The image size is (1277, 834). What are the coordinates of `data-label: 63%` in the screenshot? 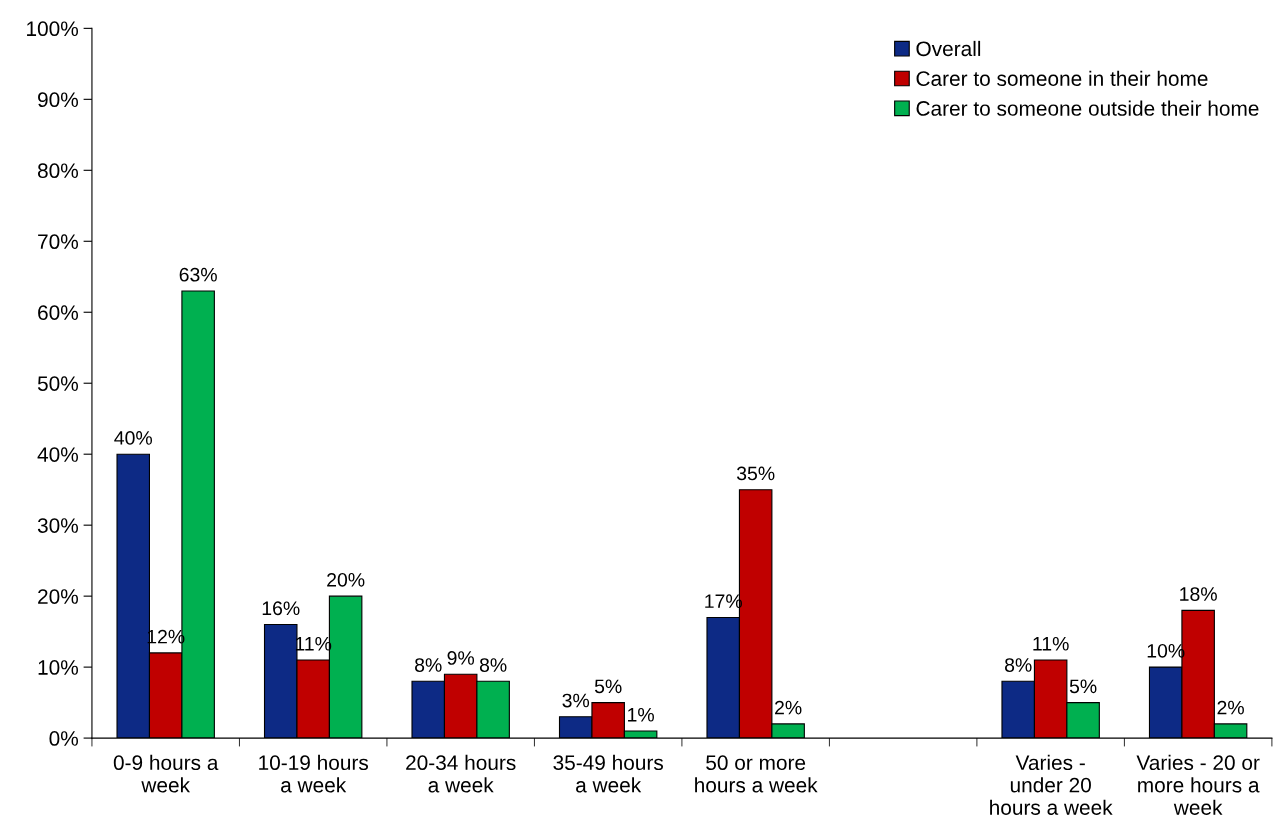 It's located at (198, 274).